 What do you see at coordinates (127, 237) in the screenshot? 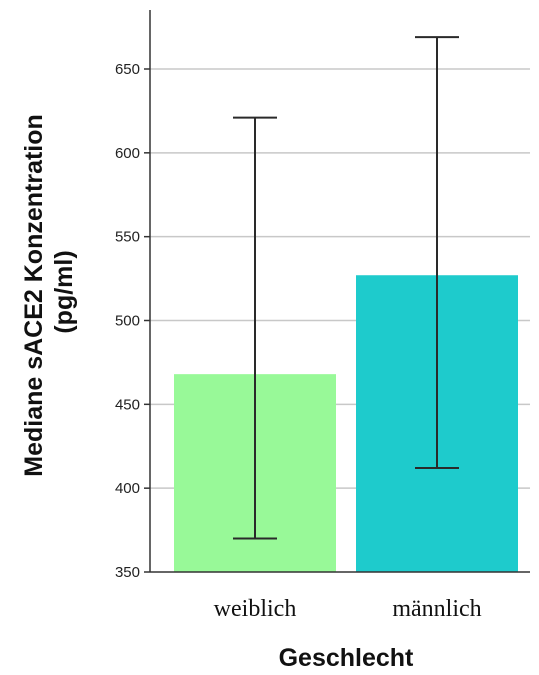
I see `y-tick-label-550: 550` at bounding box center [127, 237].